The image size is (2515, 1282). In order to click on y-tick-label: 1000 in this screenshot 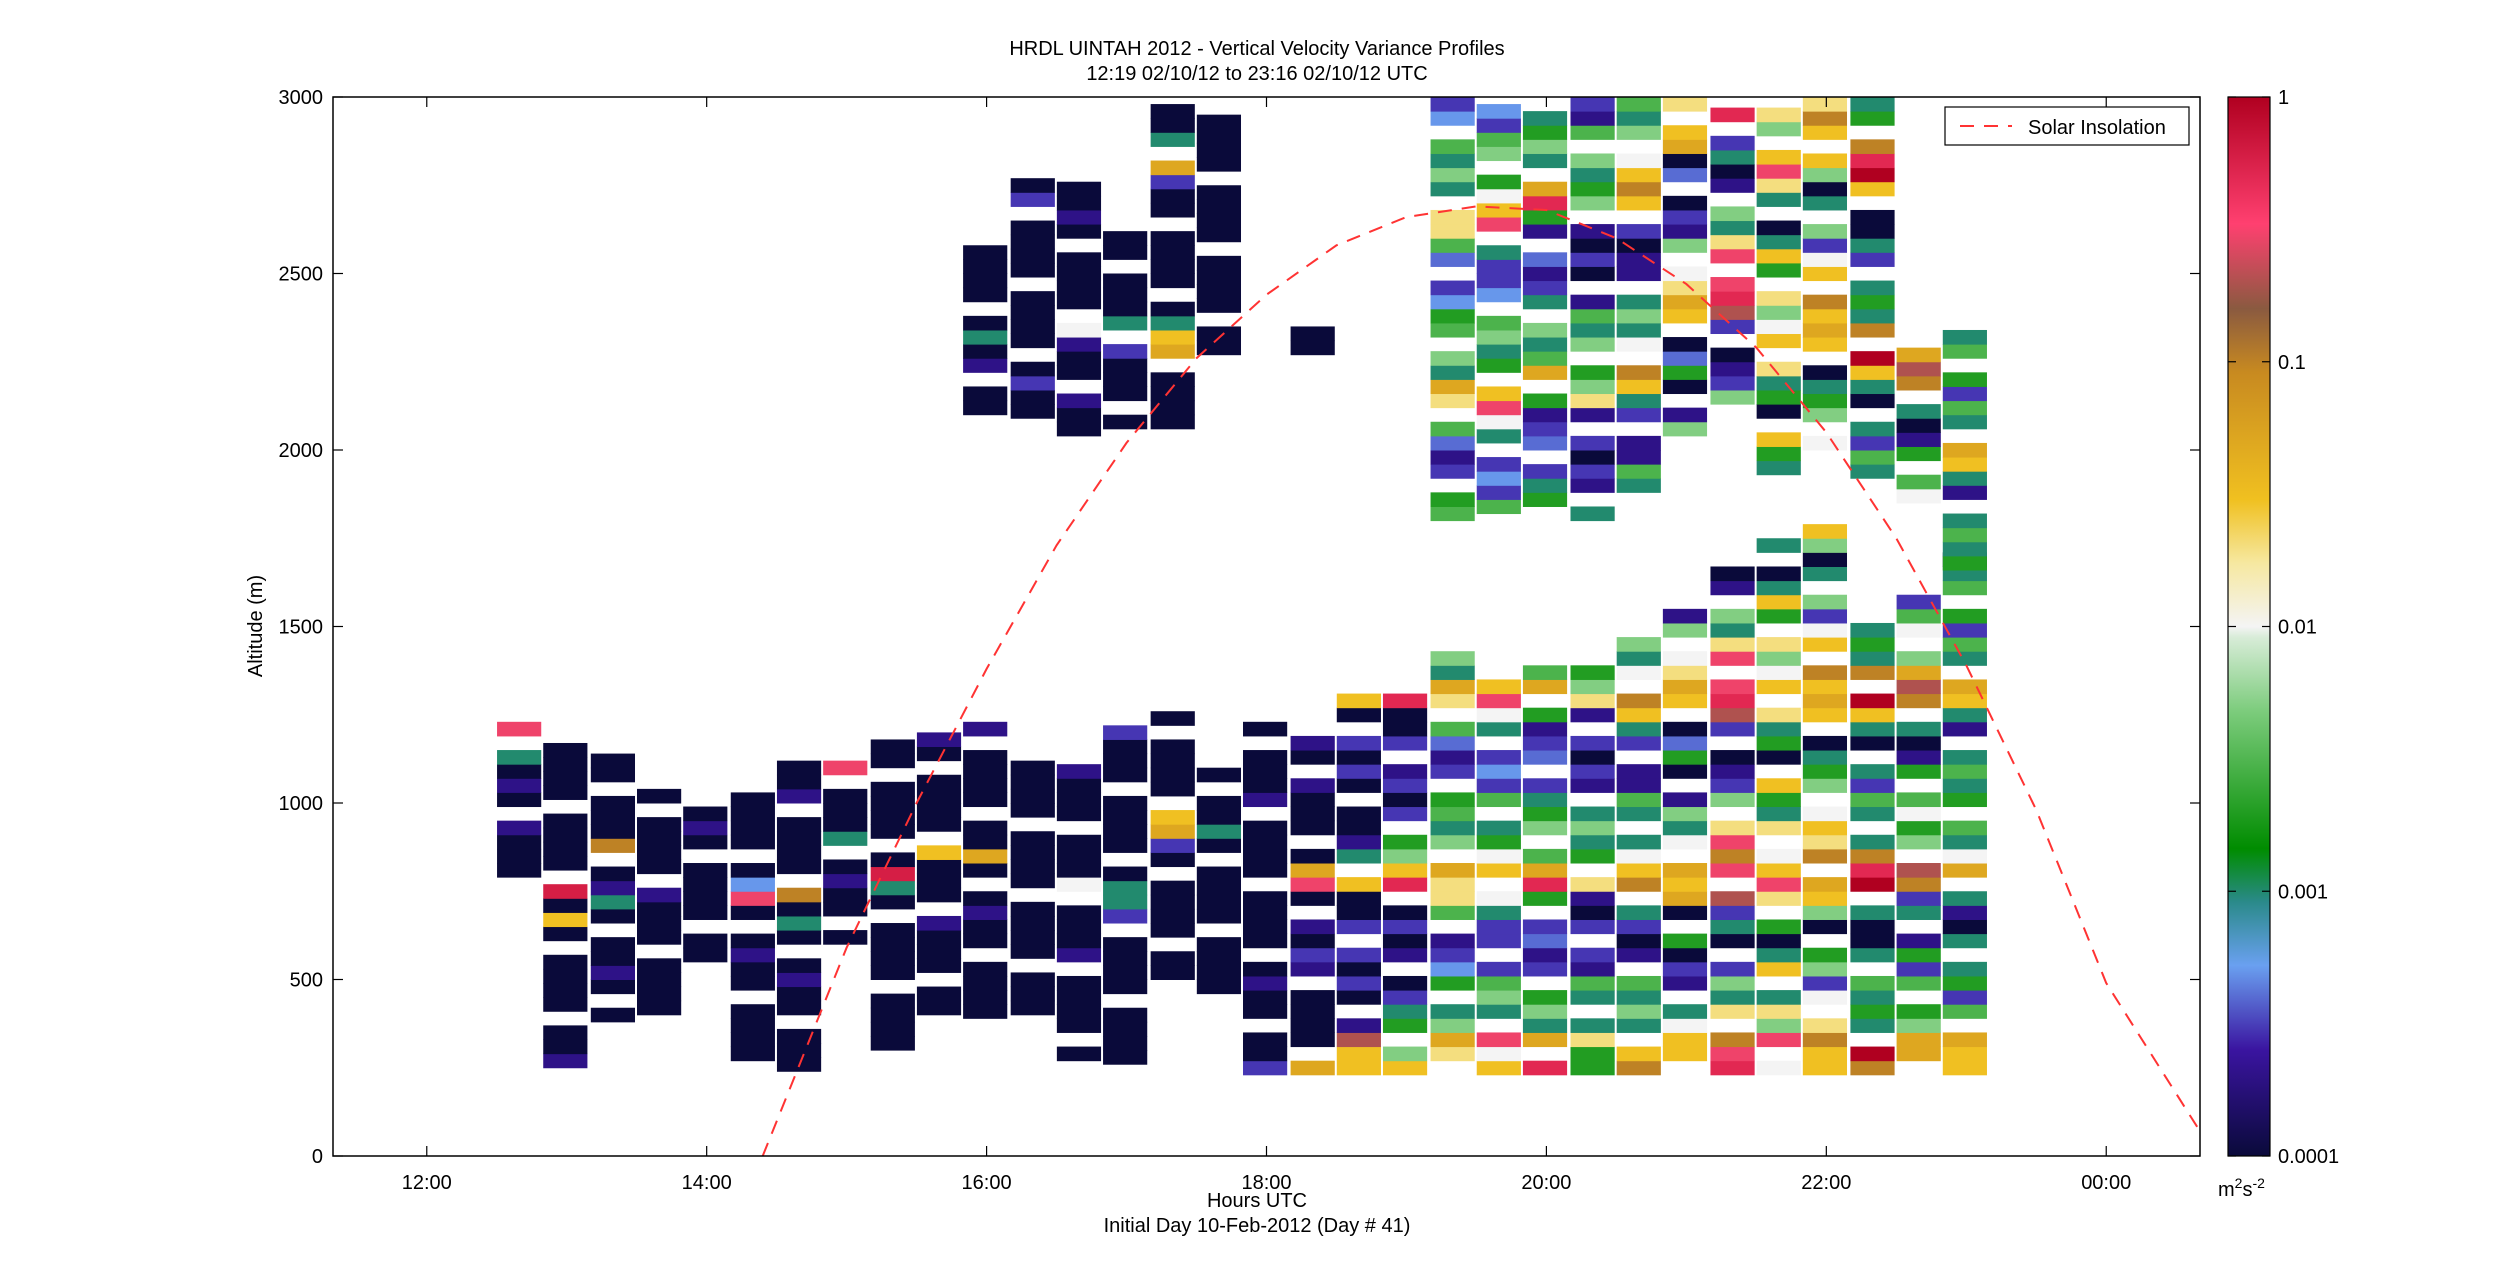, I will do `click(301, 804)`.